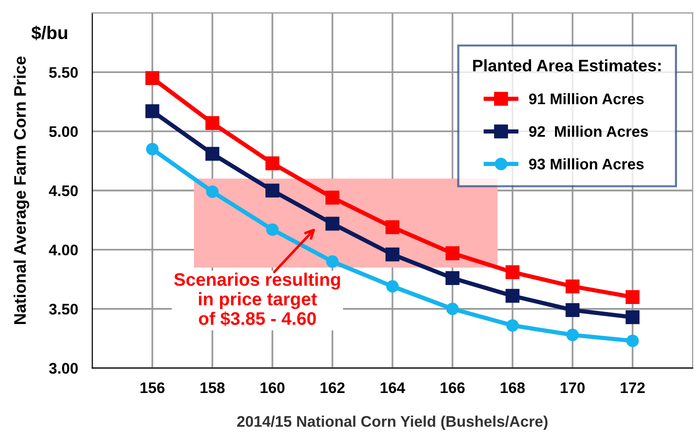 The height and width of the screenshot is (433, 694). Describe the element at coordinates (572, 388) in the screenshot. I see `x-tick-label: 170` at that location.